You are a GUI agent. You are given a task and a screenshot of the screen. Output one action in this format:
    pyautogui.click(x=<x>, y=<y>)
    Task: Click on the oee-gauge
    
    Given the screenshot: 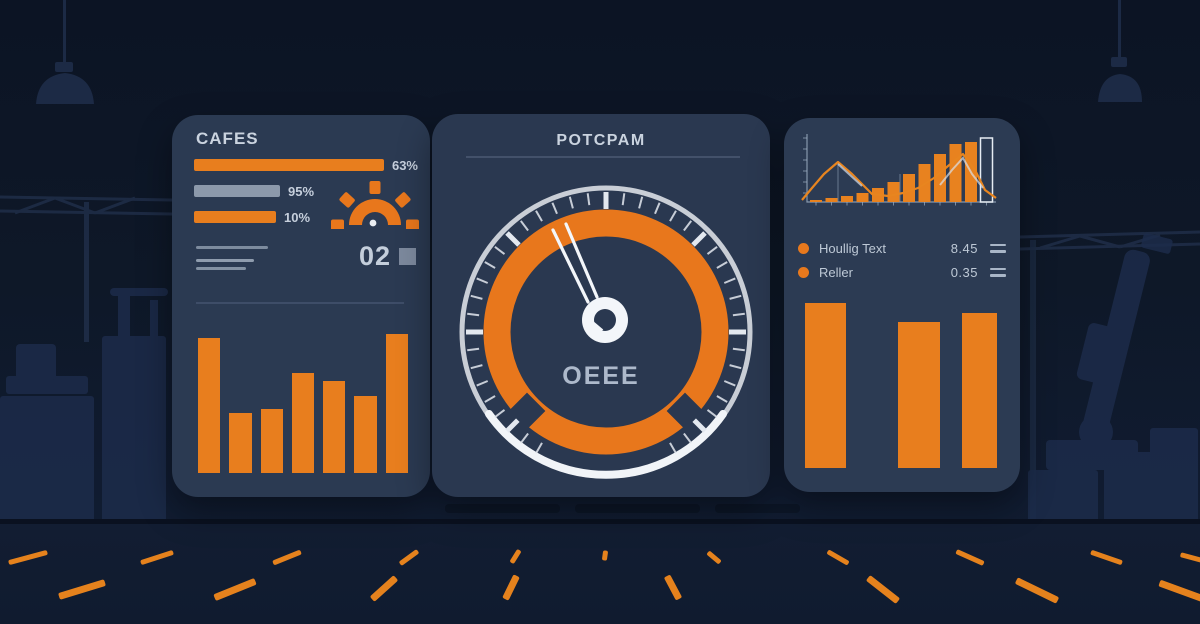 What is the action you would take?
    pyautogui.click(x=606, y=332)
    